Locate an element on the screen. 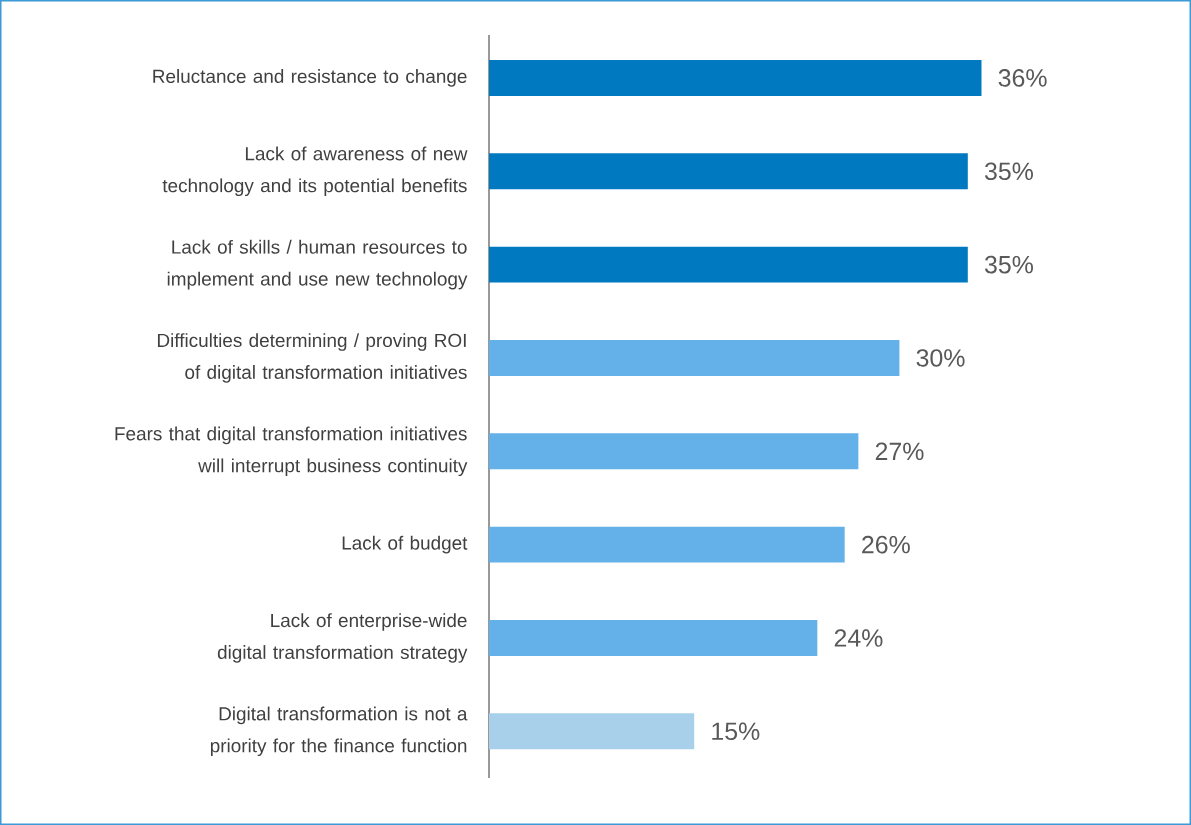  data-label: 27% is located at coordinates (899, 451).